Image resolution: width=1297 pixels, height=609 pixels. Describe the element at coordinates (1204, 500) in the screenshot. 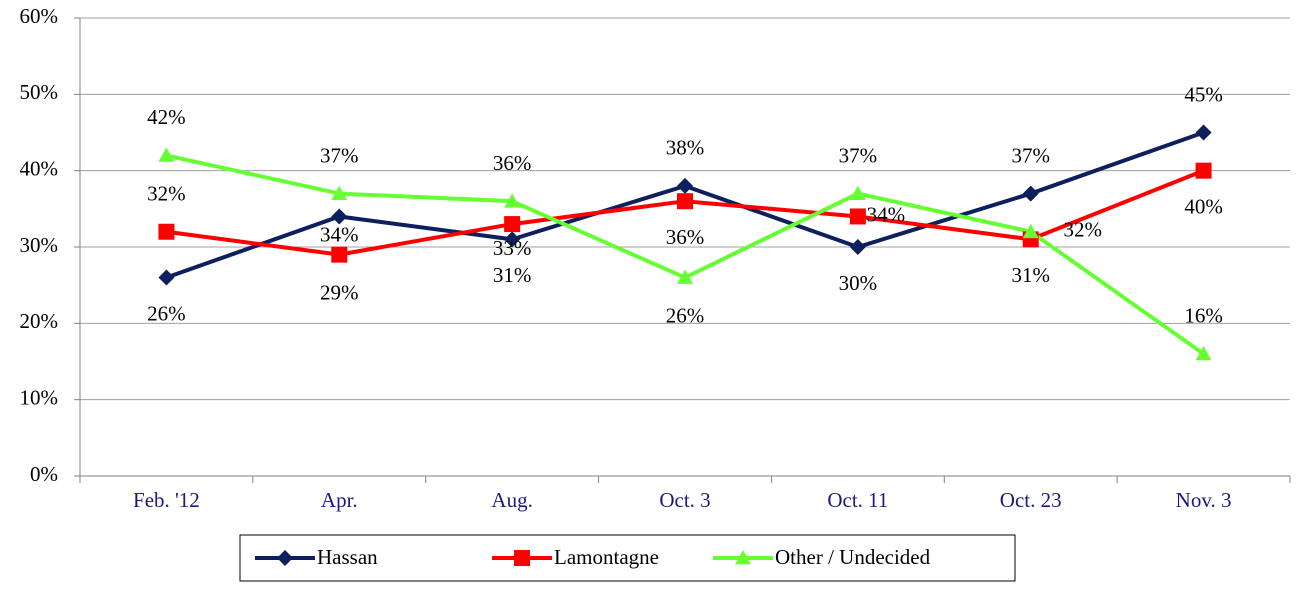

I see `x-tick-label: Nov. 3` at that location.